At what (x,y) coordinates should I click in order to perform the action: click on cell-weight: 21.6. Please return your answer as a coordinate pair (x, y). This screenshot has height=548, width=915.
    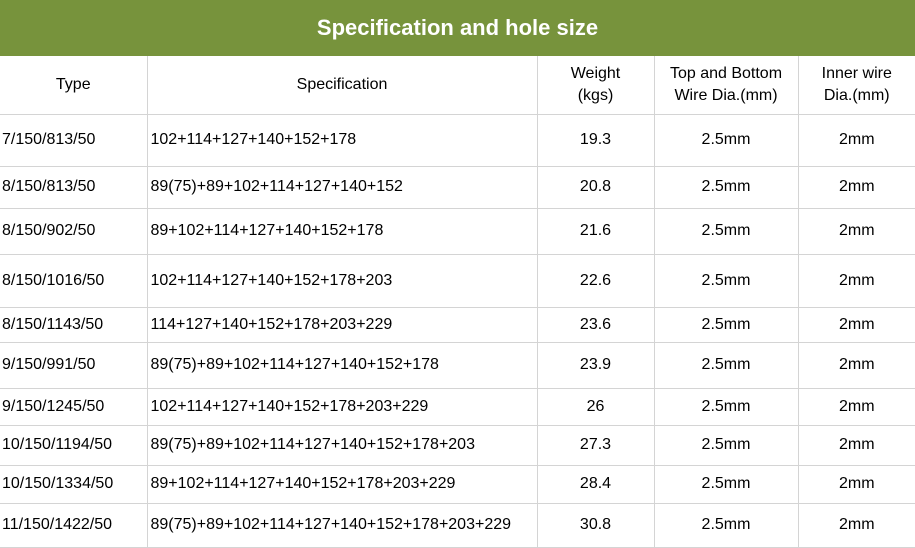
    Looking at the image, I should click on (595, 231).